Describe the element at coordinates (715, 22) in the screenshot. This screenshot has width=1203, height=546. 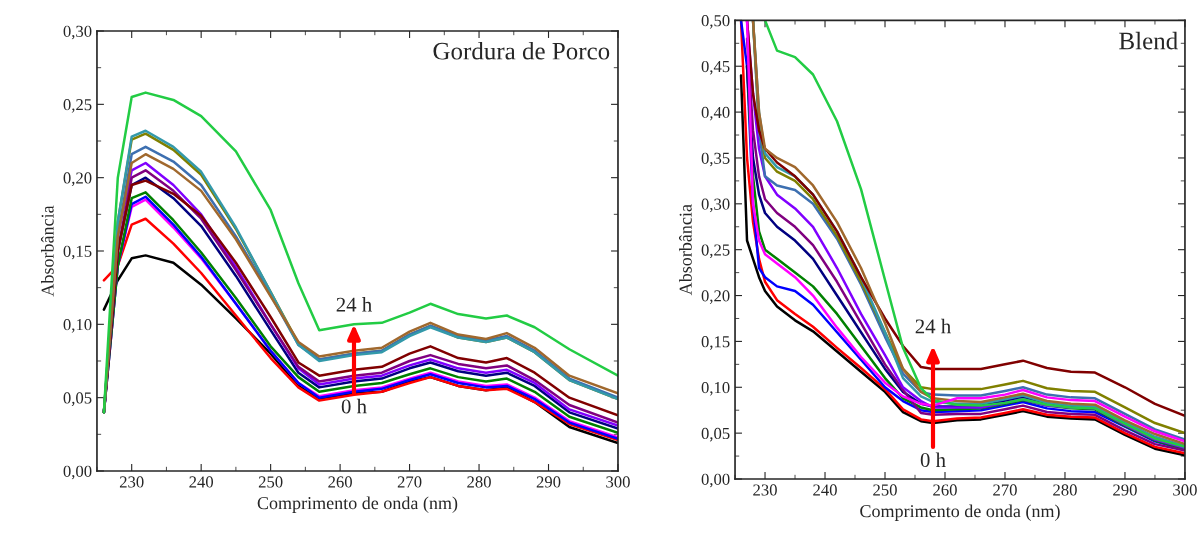
I see `y-tick-label: 0,50` at that location.